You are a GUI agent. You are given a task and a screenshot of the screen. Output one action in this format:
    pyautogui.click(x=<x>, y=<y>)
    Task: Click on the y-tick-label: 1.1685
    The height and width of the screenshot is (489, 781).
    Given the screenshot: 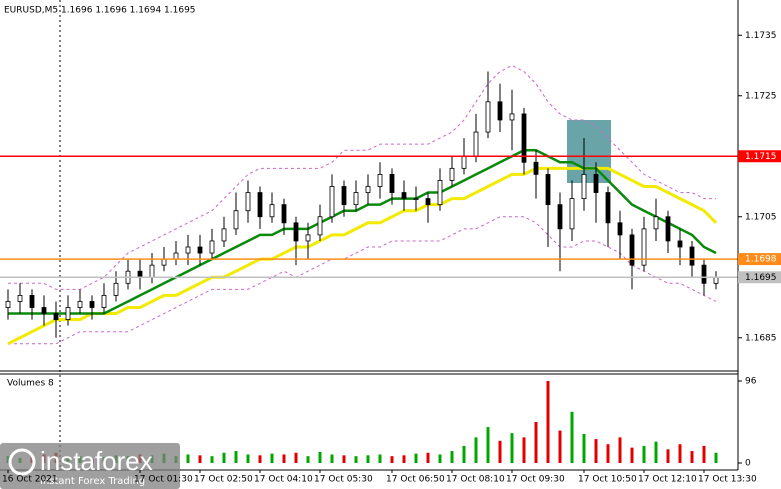 What is the action you would take?
    pyautogui.click(x=761, y=338)
    